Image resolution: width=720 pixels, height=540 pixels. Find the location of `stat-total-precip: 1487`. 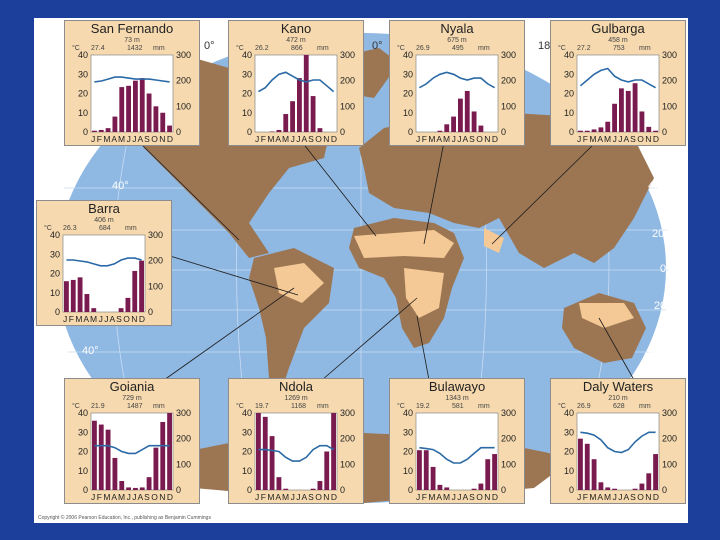

stat-total-precip: 1487 is located at coordinates (135, 406).